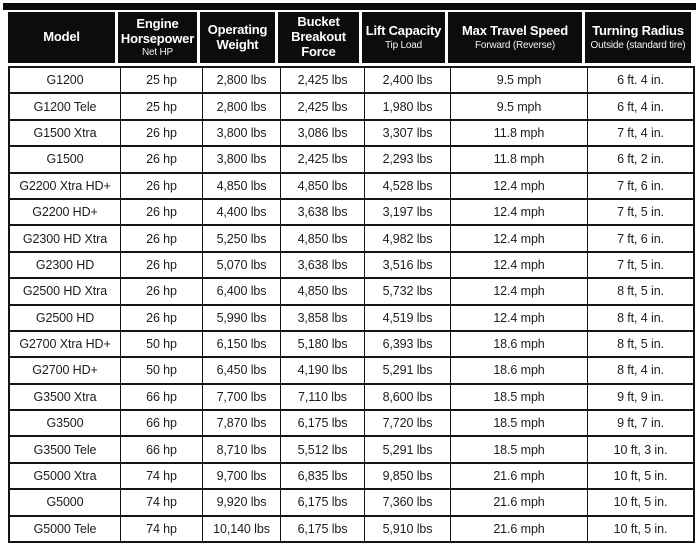 Image resolution: width=700 pixels, height=554 pixels. I want to click on column-header-turning-radius: Turning Radius Outside (standard tire), so click(638, 37).